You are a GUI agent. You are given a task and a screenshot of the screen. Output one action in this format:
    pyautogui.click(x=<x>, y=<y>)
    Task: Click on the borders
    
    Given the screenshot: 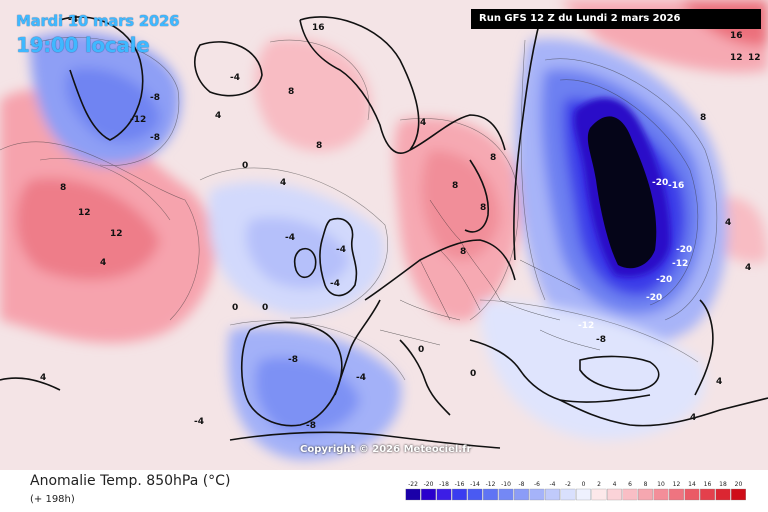 What is the action you would take?
    pyautogui.click(x=490, y=275)
    